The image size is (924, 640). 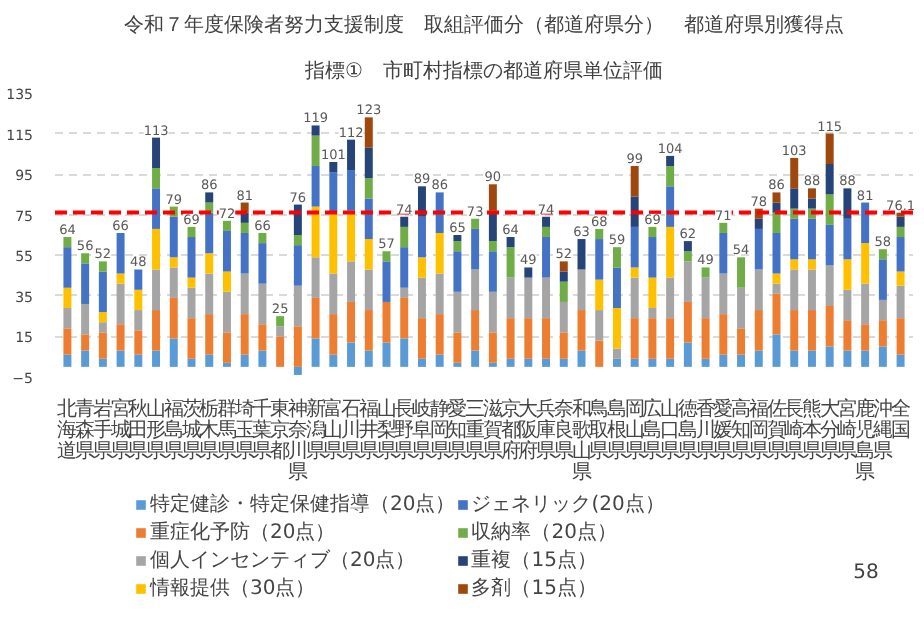 What do you see at coordinates (563, 431) in the screenshot?
I see `x-tick-label: 奈良県` at bounding box center [563, 431].